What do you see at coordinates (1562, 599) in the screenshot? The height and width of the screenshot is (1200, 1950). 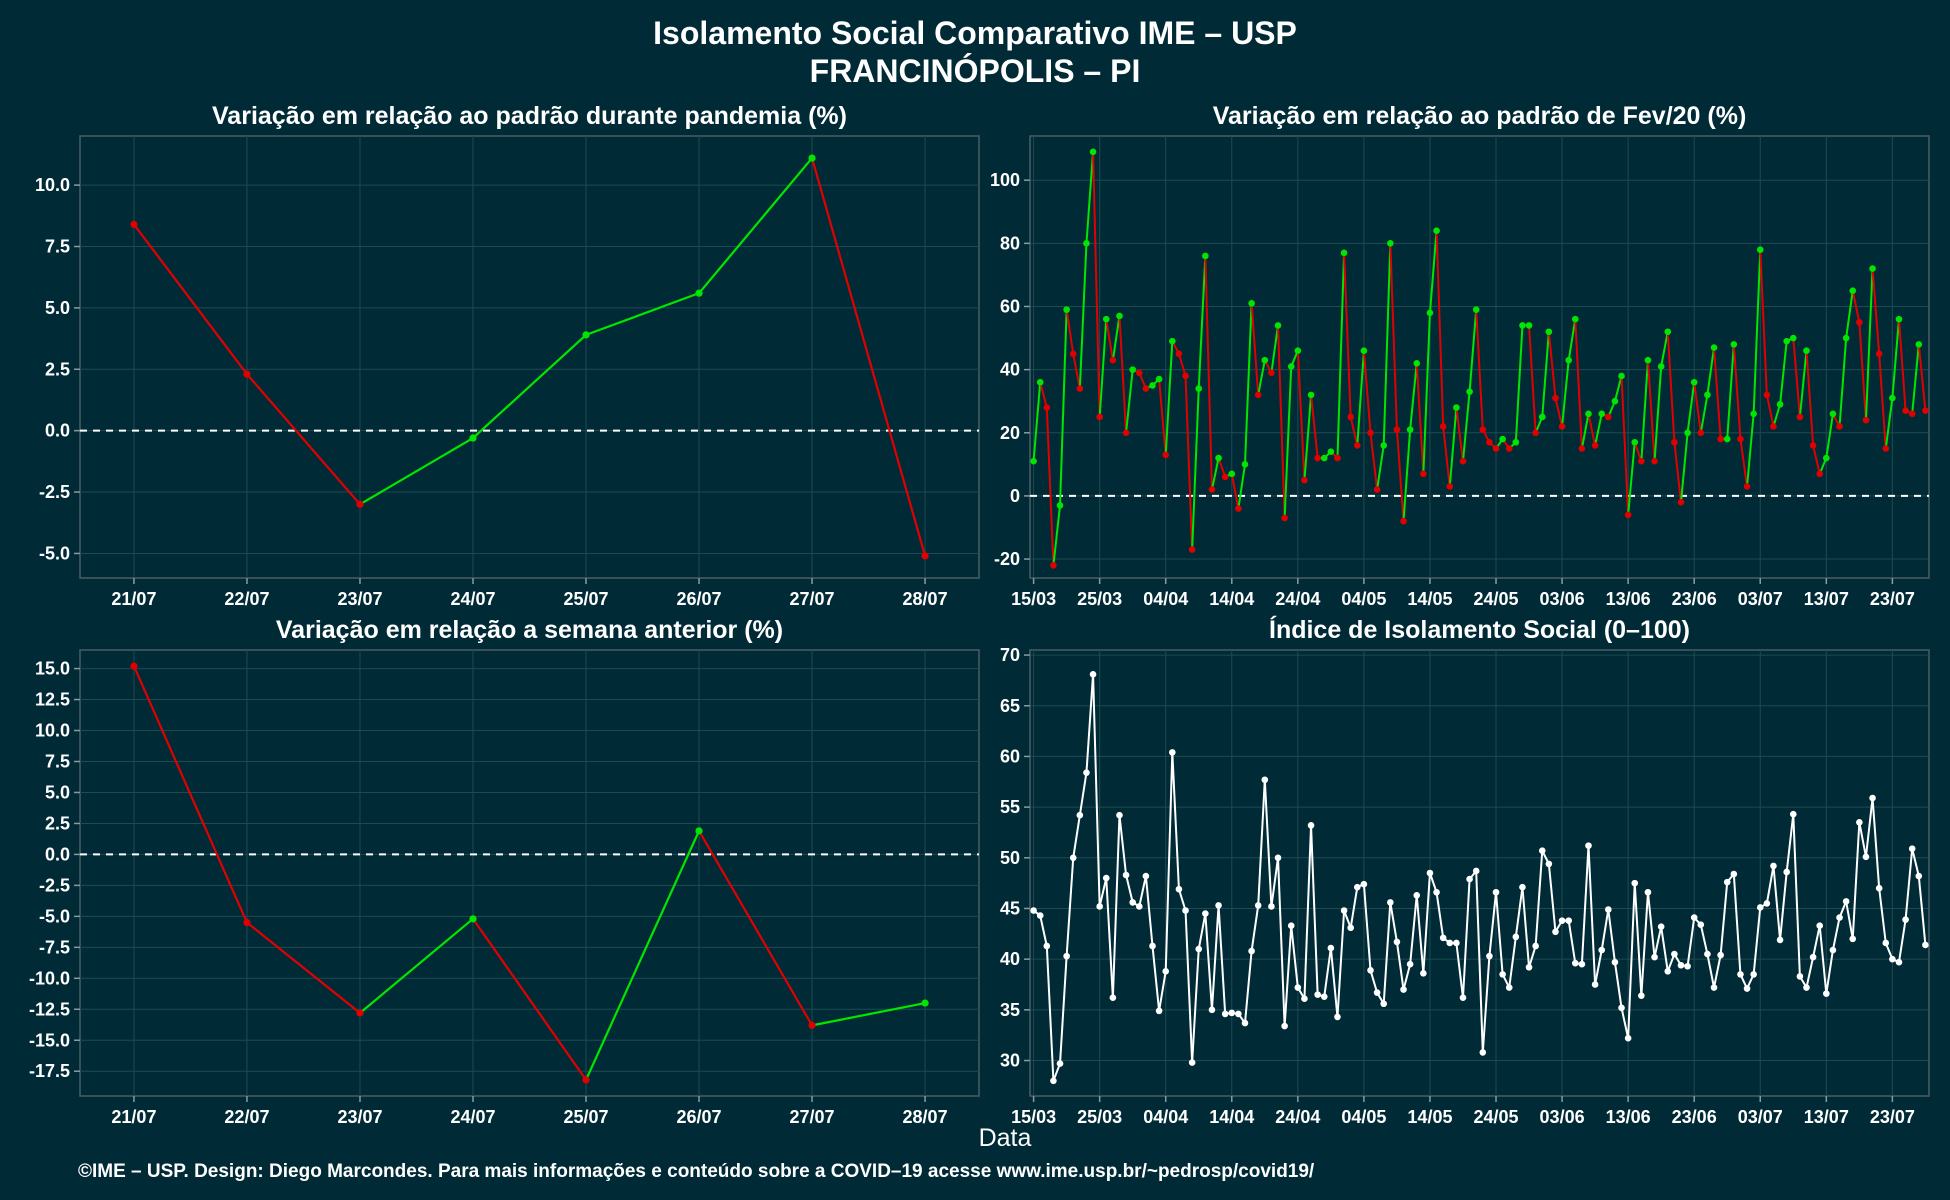 I see `x-tick-label: 03/06` at bounding box center [1562, 599].